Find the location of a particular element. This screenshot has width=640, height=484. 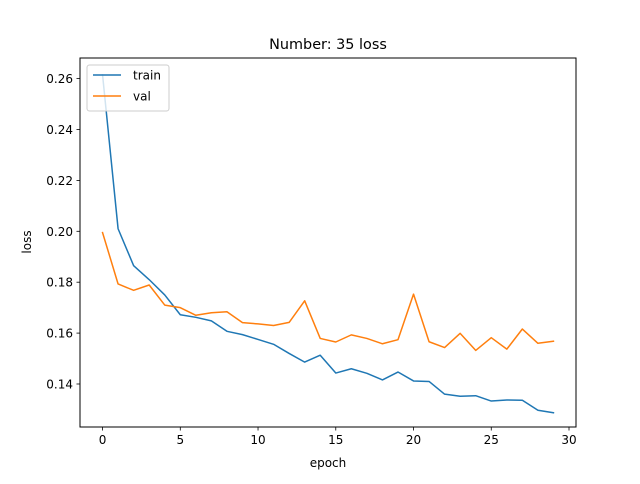

x-tick-label: 30 is located at coordinates (568, 440).